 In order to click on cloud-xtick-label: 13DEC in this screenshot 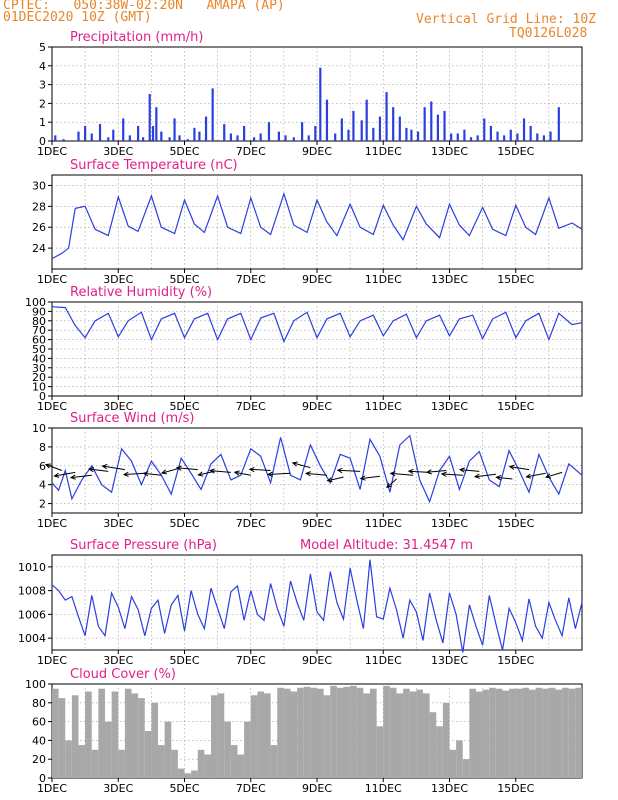, I will do `click(449, 788)`.